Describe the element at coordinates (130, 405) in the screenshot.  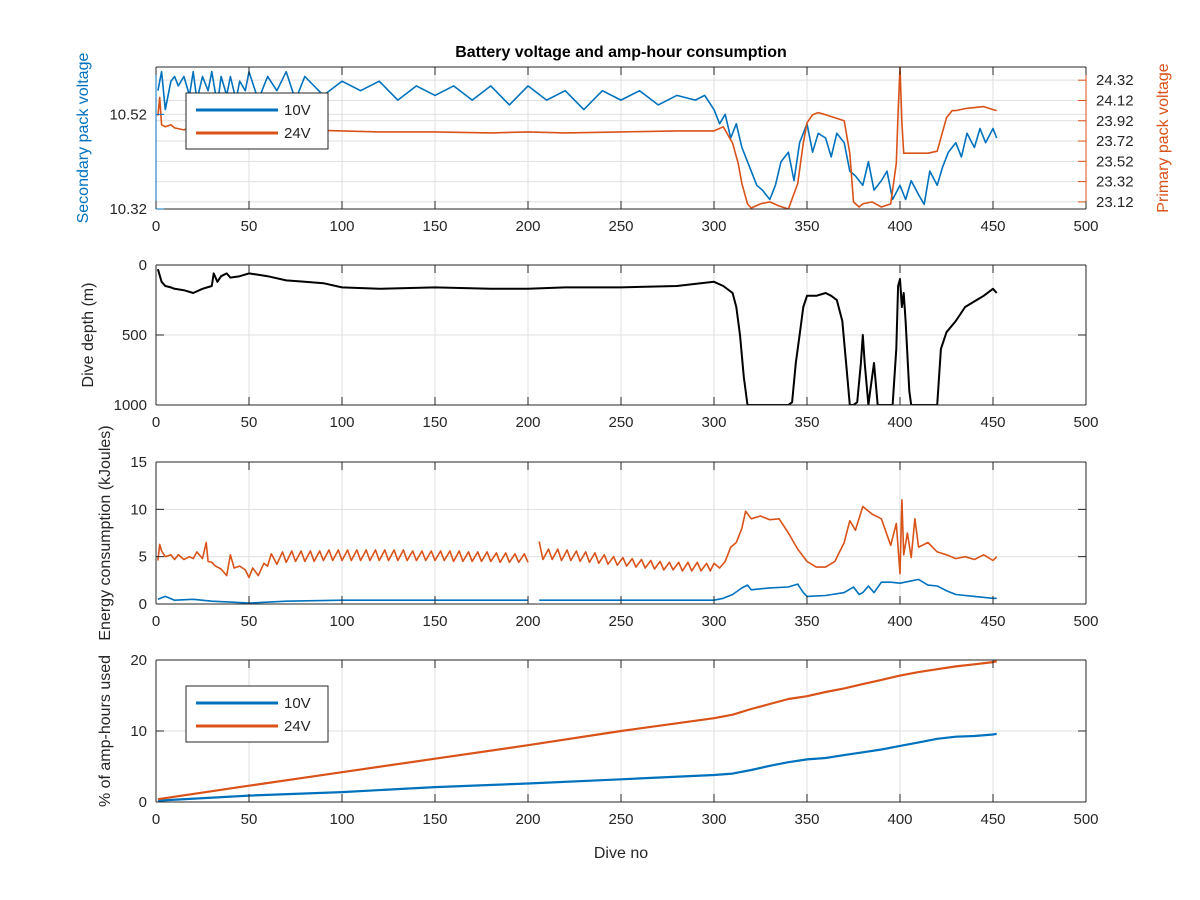
I see `y-tick-label: 1000` at that location.